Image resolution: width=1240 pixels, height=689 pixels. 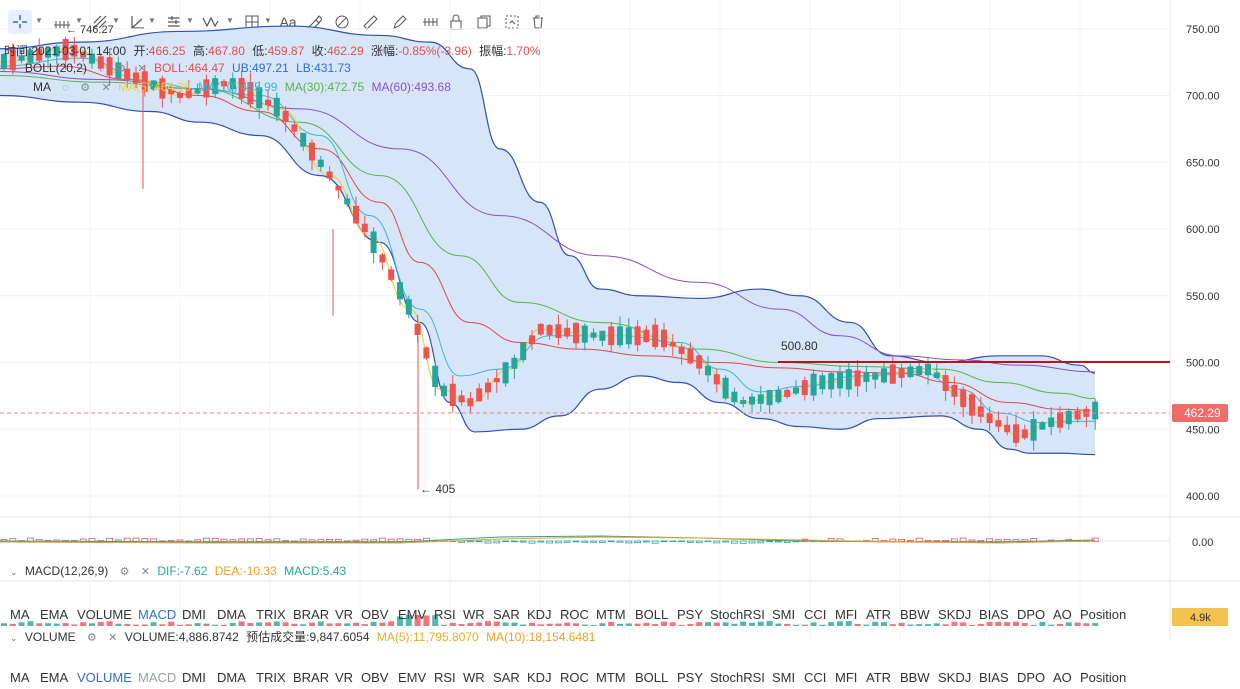 I want to click on macd-panel-tab-bbw: BBW, so click(x=915, y=614).